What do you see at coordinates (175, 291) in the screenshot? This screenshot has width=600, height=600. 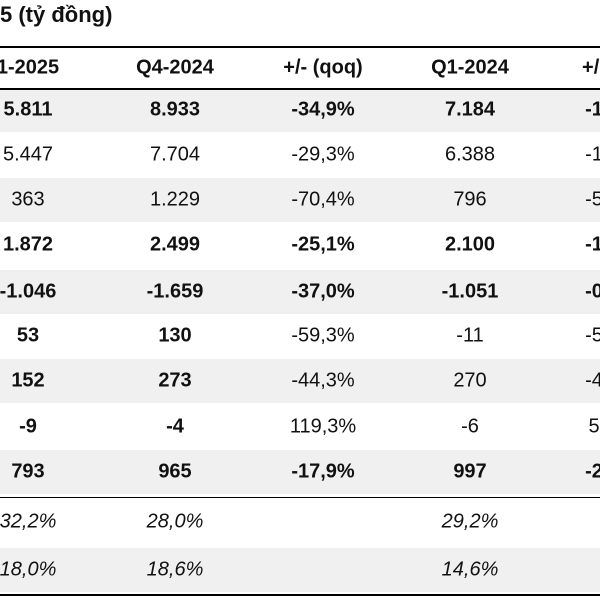 I see `table-cell: -1.659` at bounding box center [175, 291].